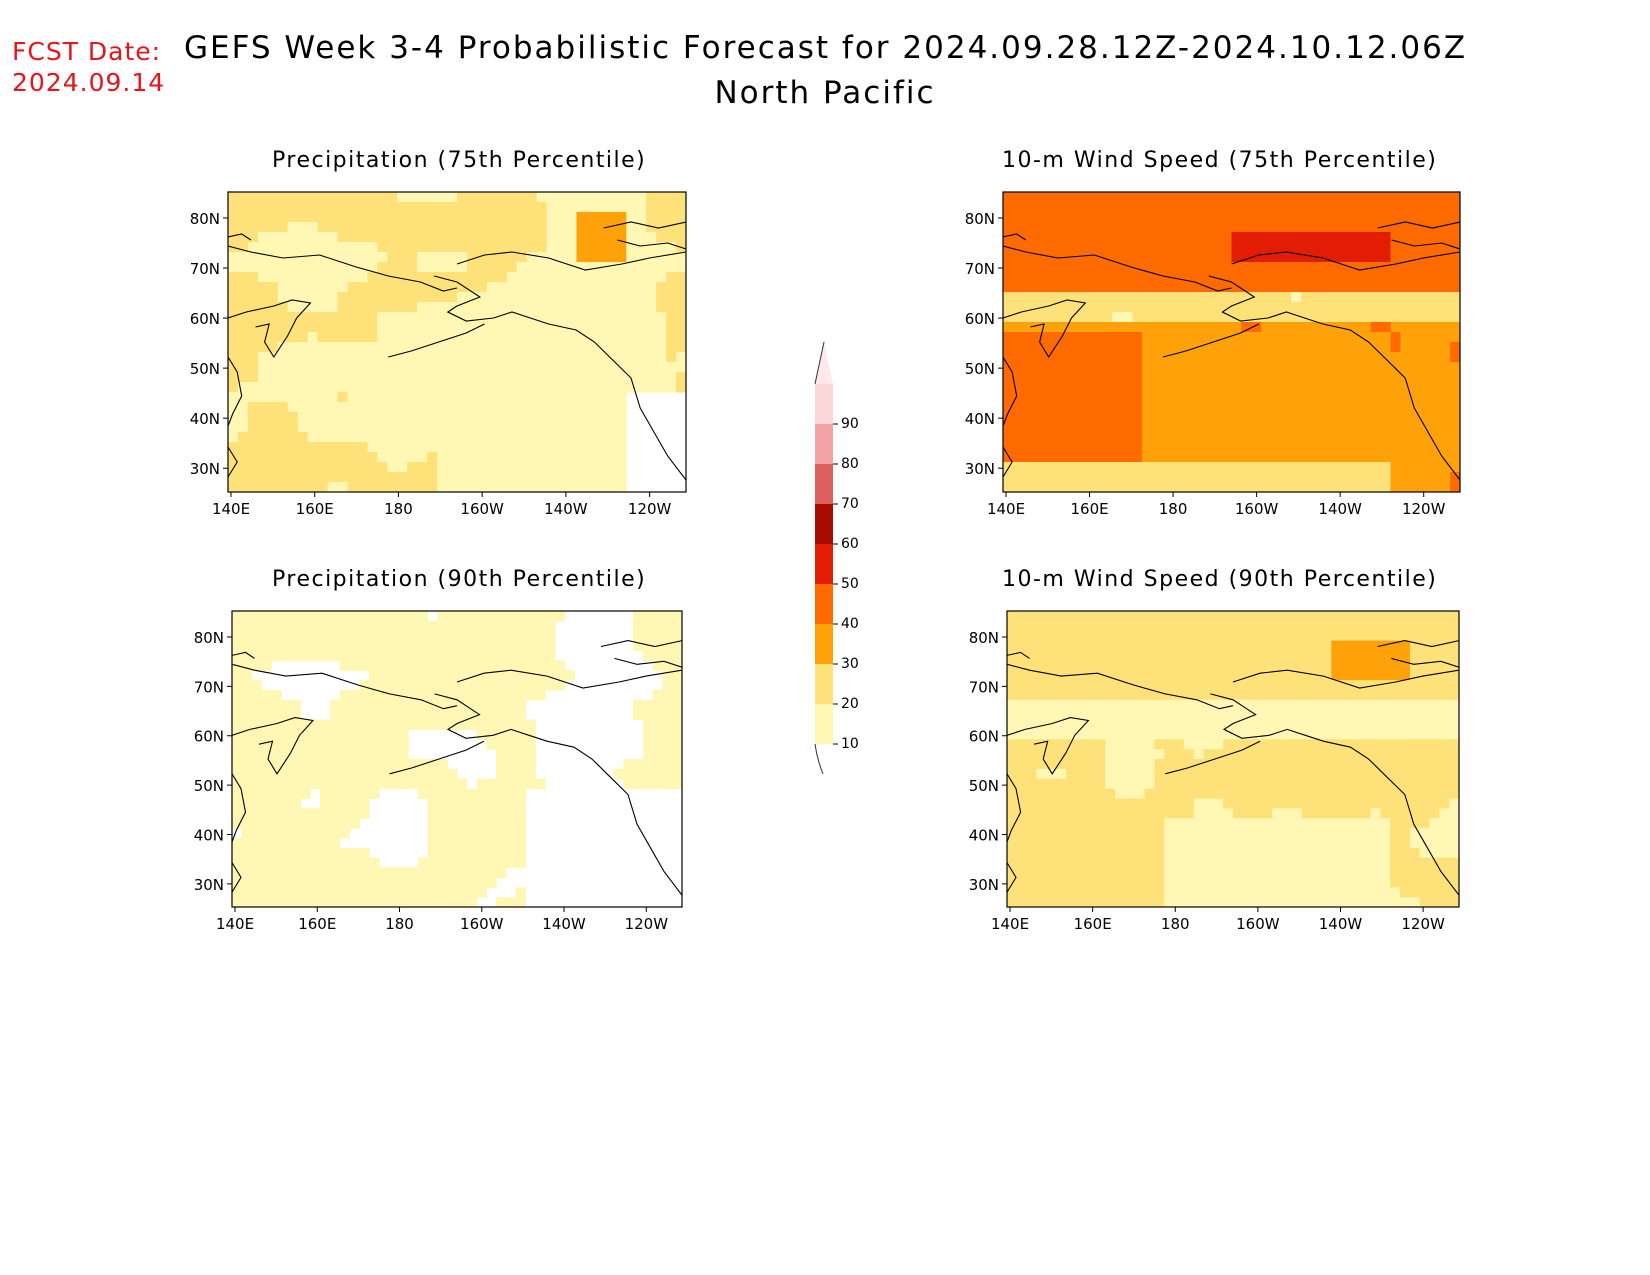 The width and height of the screenshot is (1650, 1275). I want to click on colorbar-label: 30, so click(850, 664).